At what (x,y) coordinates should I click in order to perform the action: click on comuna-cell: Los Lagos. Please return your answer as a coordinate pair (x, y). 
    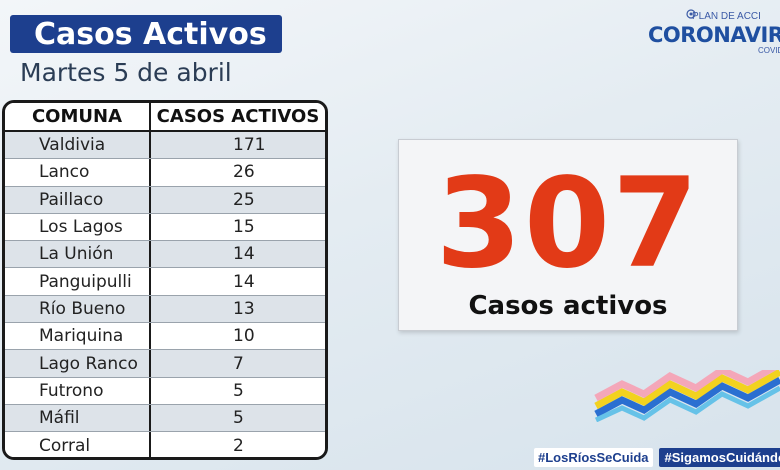
    Looking at the image, I should click on (78, 227).